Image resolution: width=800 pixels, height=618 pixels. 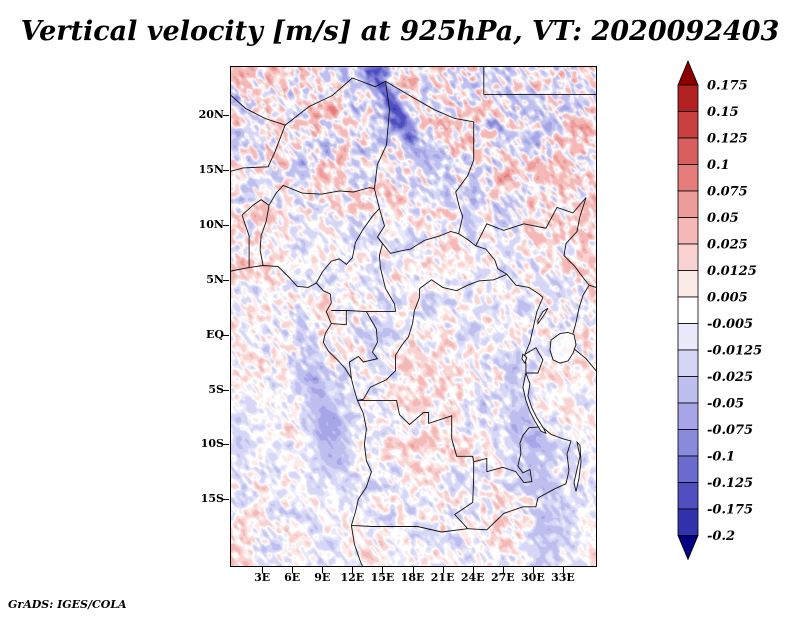 I want to click on longitude-tick-label: 9E, so click(x=322, y=577).